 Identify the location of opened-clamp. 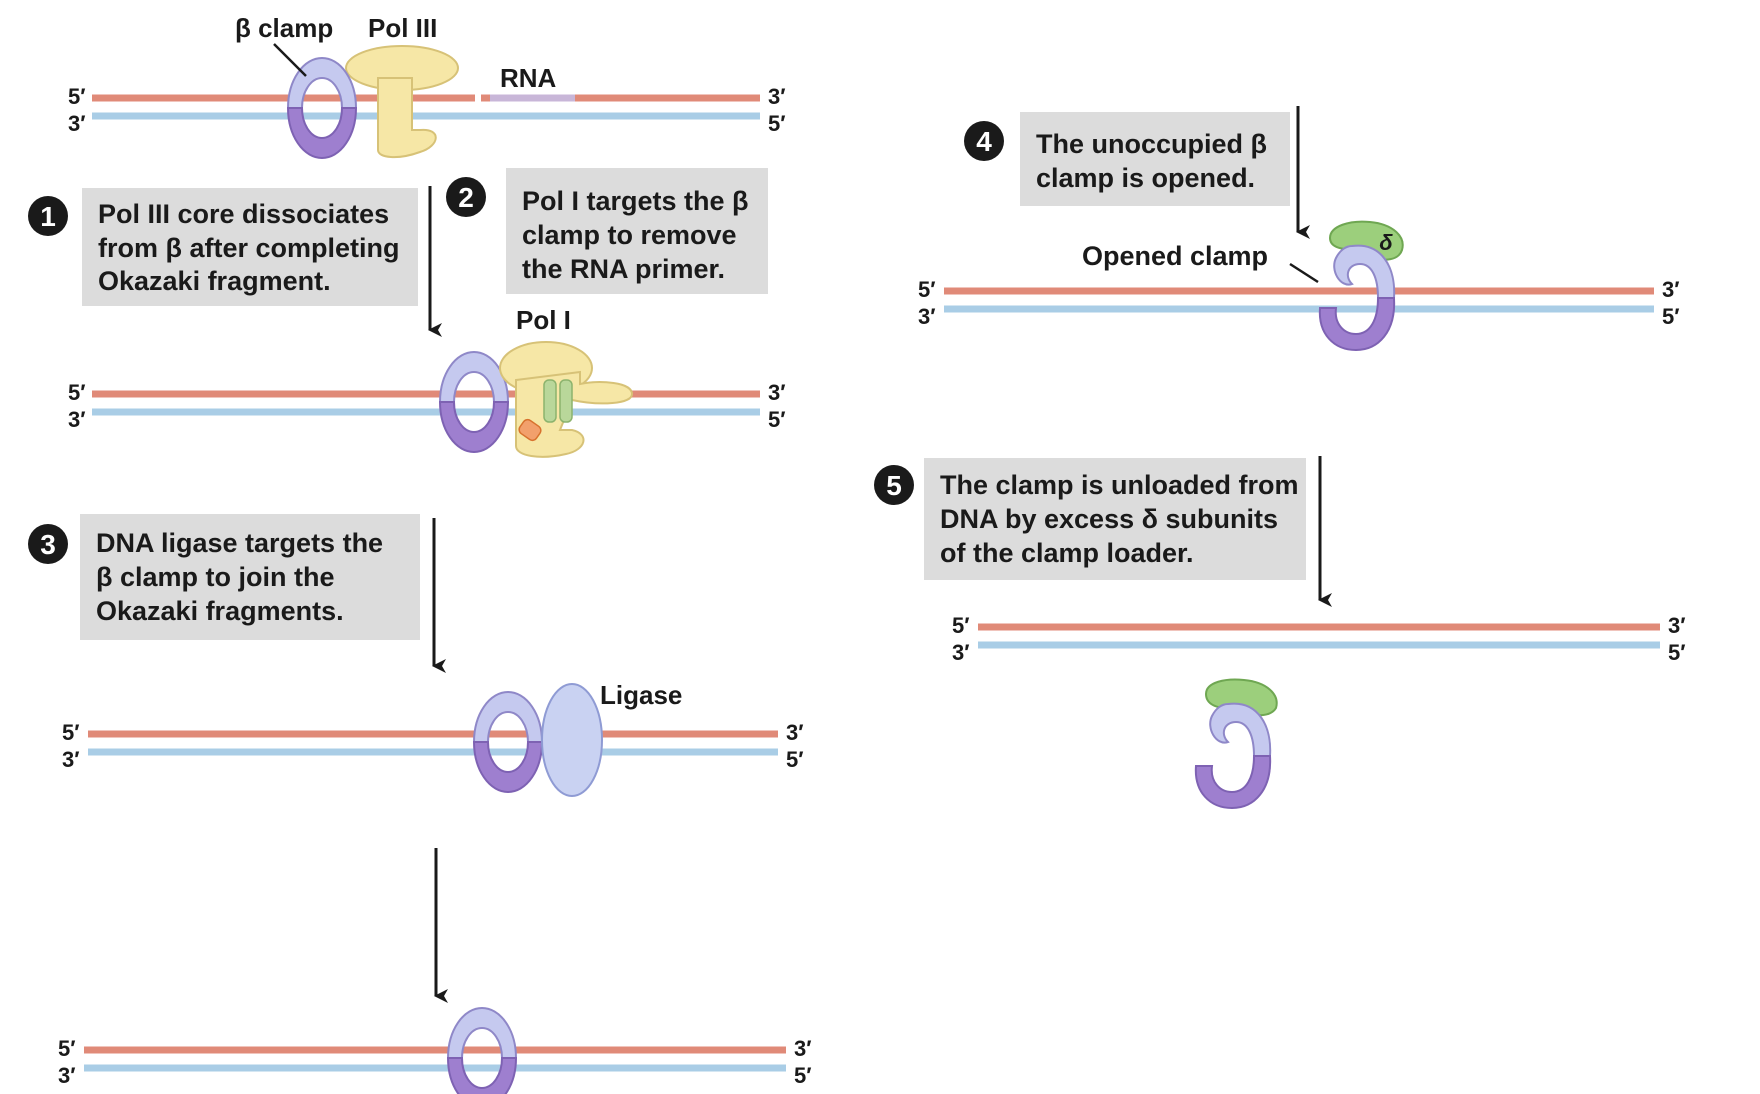
(1357, 297).